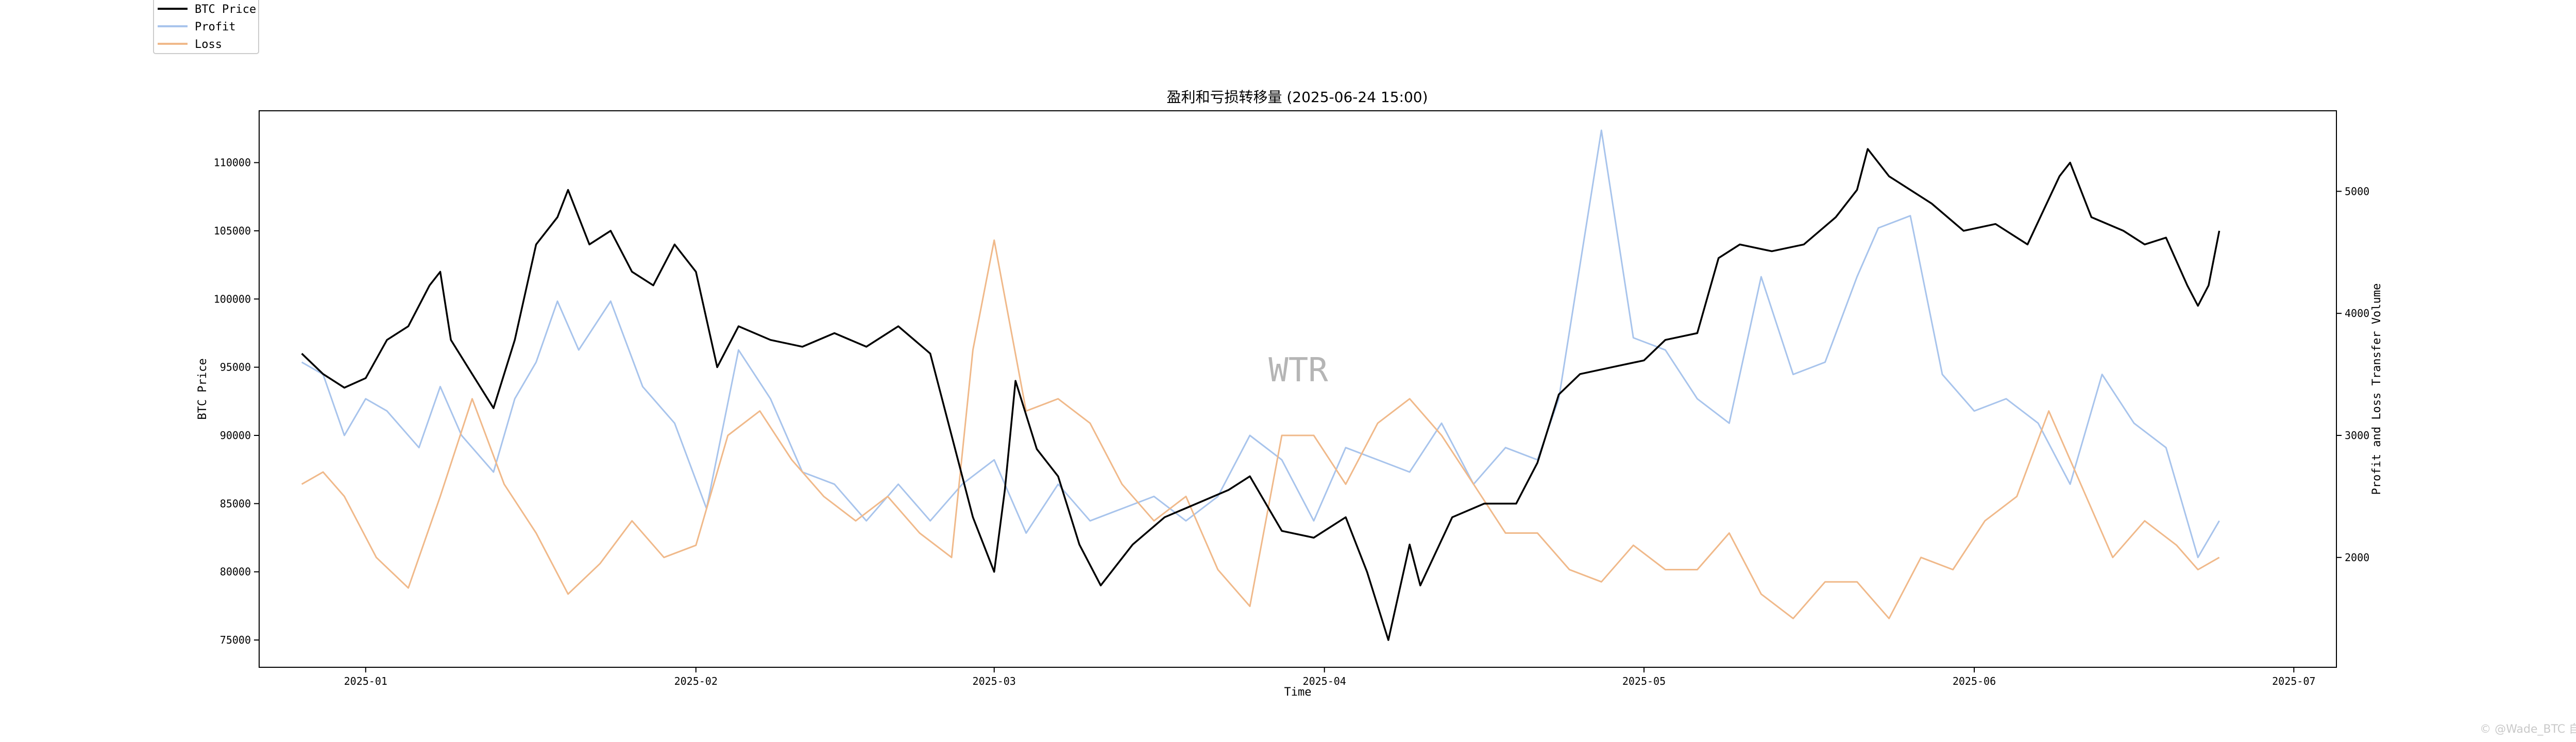  What do you see at coordinates (235, 367) in the screenshot?
I see `y-tick-label: 95000` at bounding box center [235, 367].